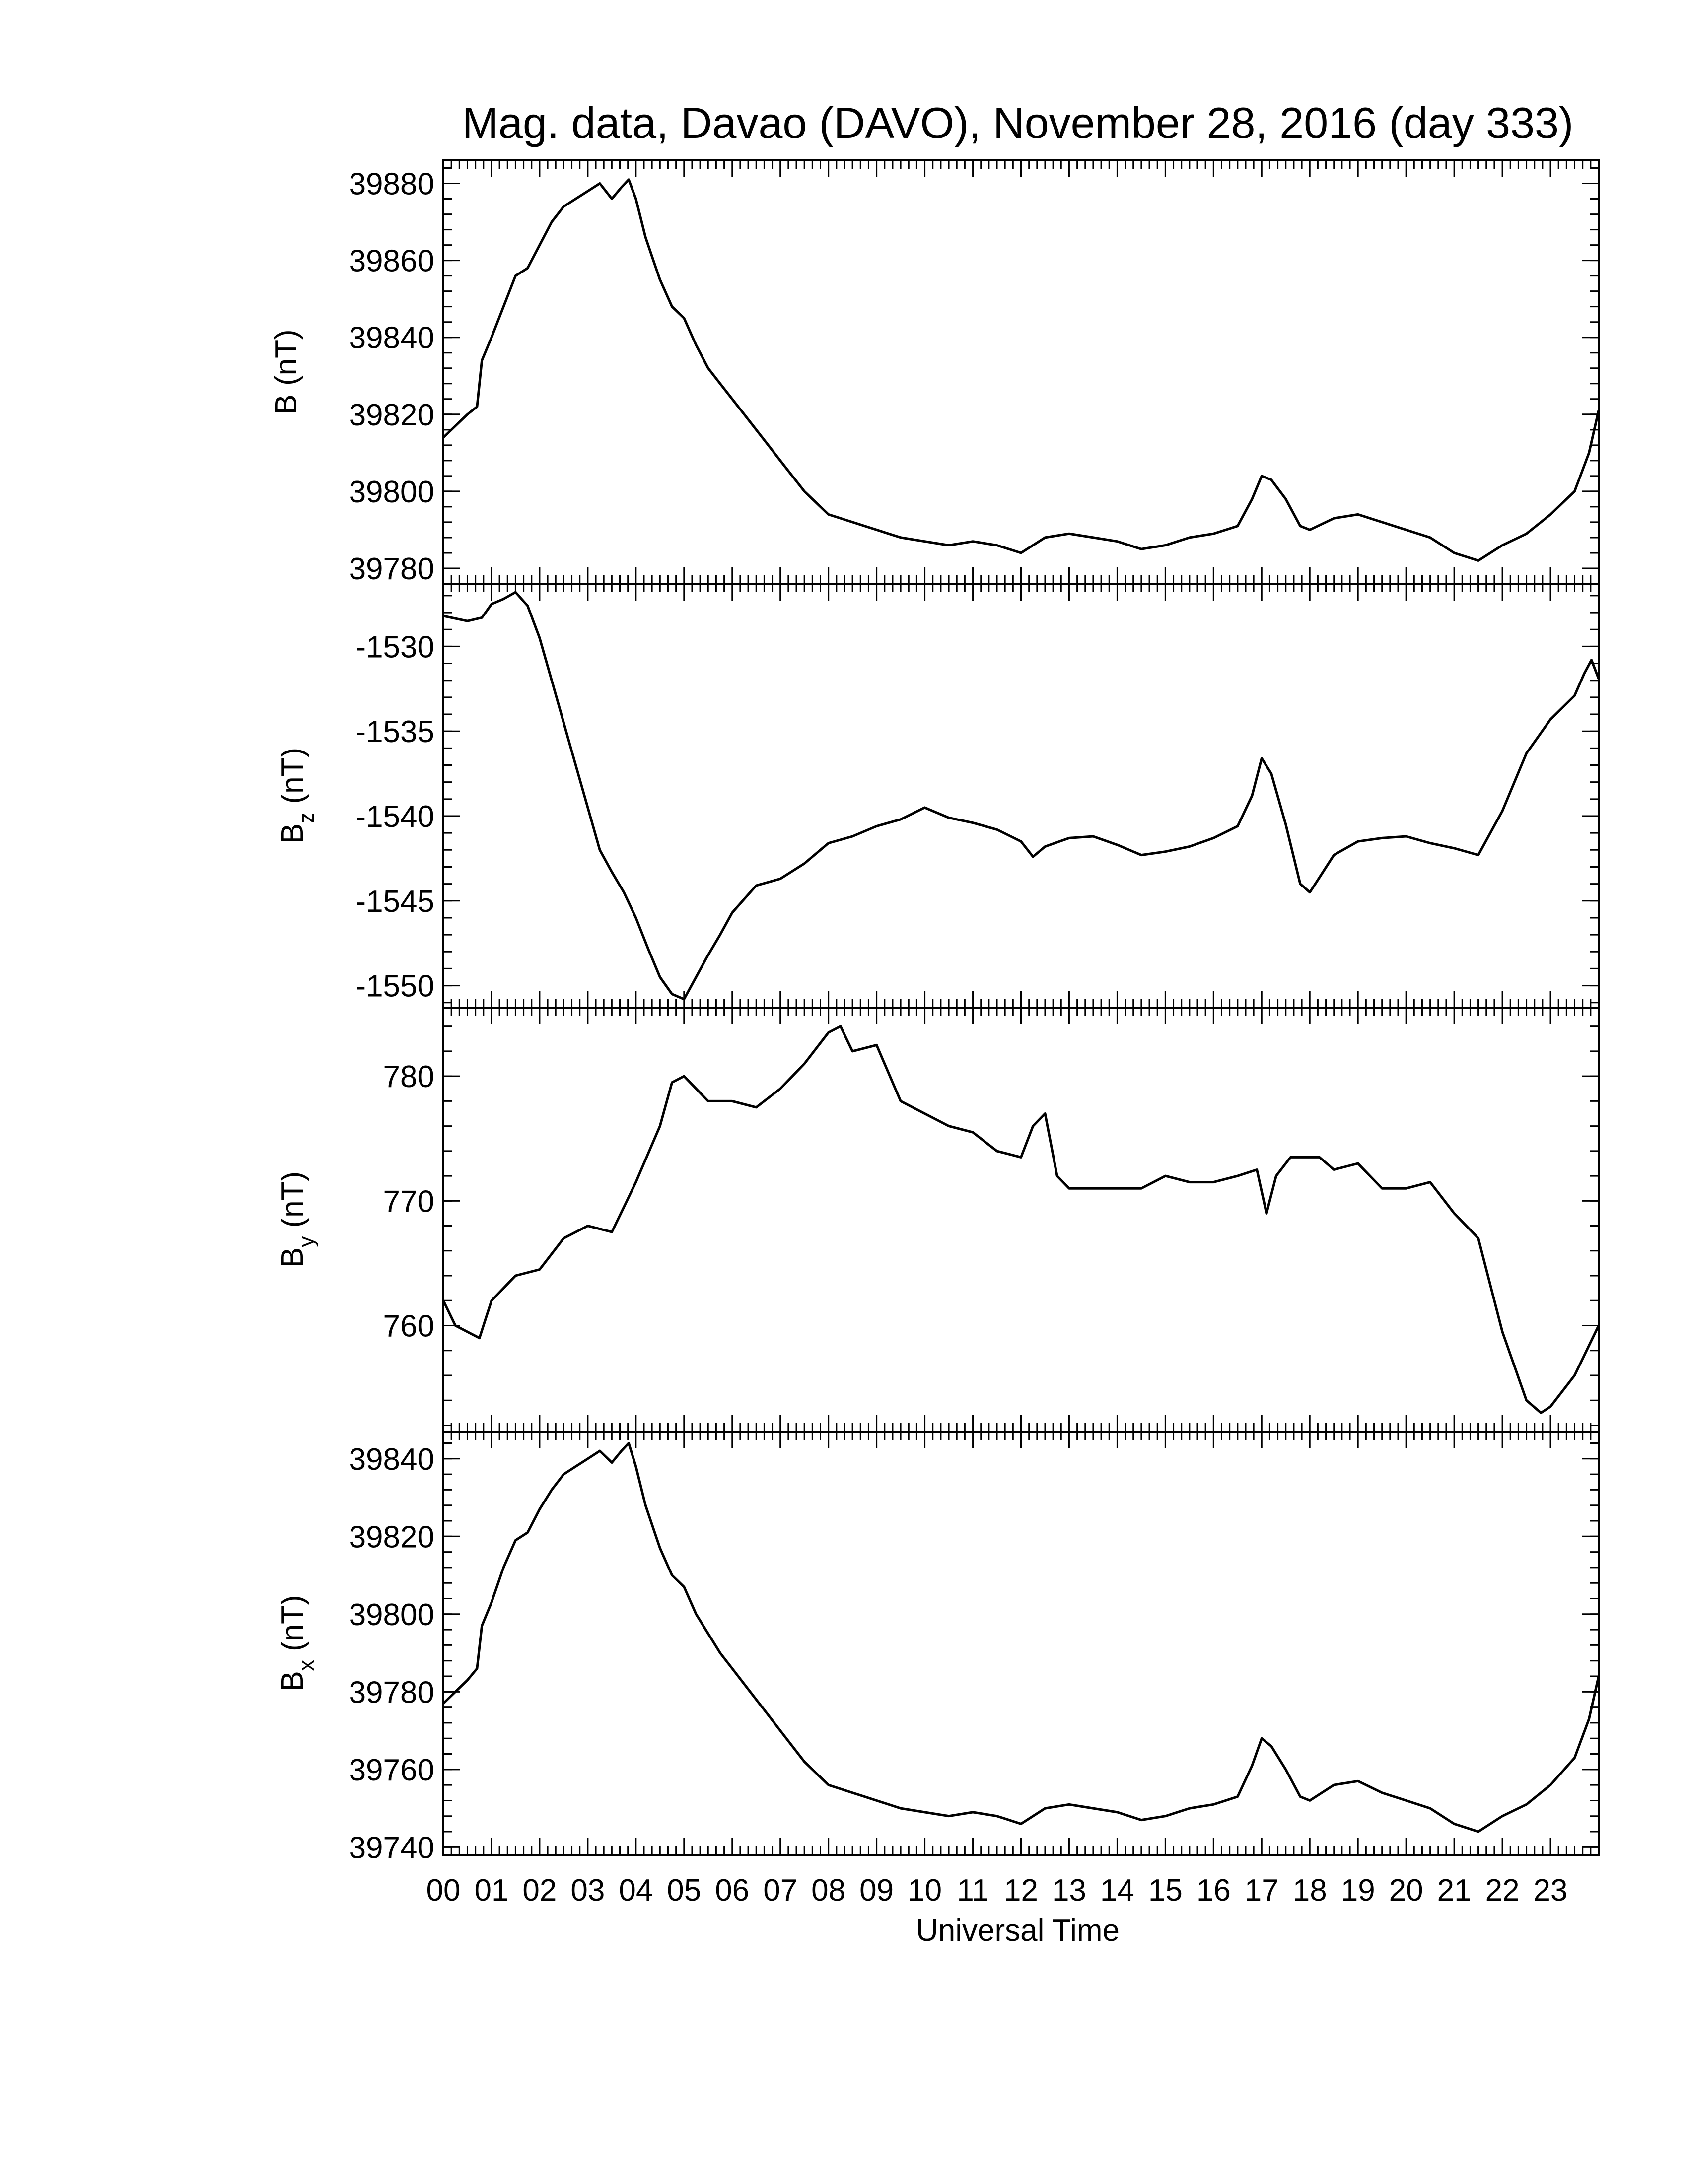  What do you see at coordinates (297, 1643) in the screenshot?
I see `y-axis-label: Bx (nT)` at bounding box center [297, 1643].